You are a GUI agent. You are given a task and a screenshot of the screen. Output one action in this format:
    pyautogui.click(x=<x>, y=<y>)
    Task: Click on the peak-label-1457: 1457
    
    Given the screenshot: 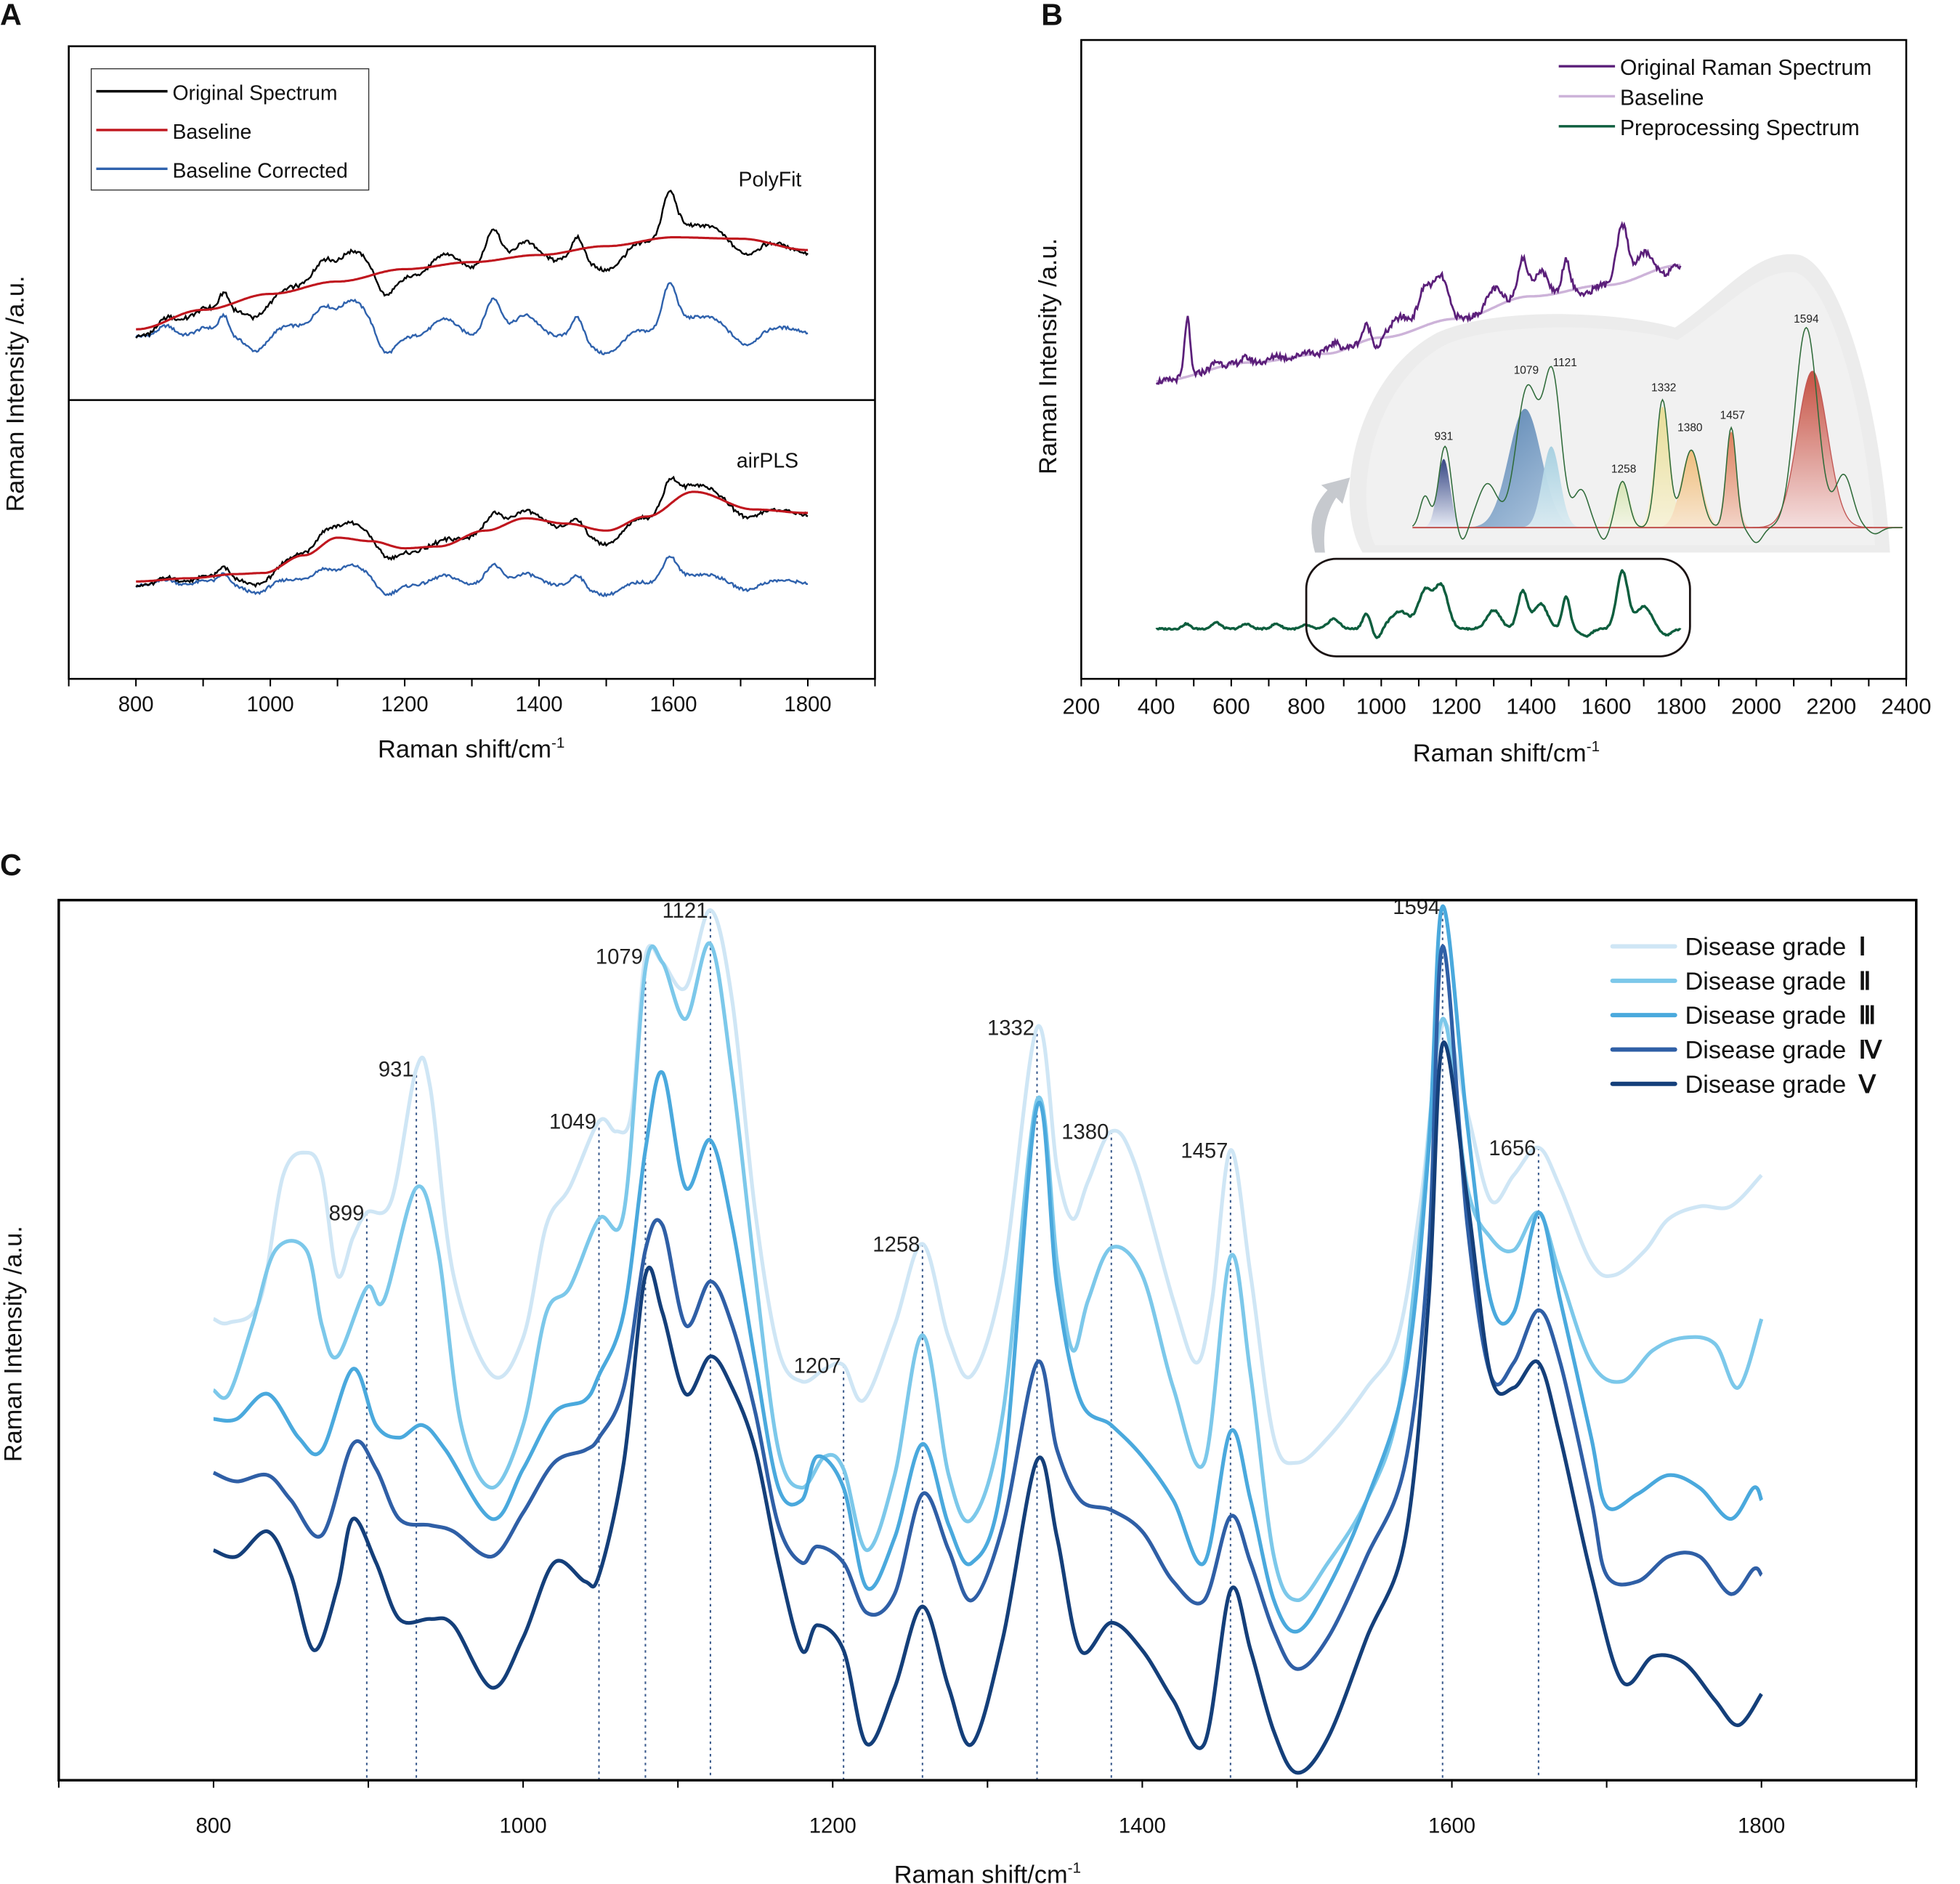 What is the action you would take?
    pyautogui.click(x=1204, y=1151)
    